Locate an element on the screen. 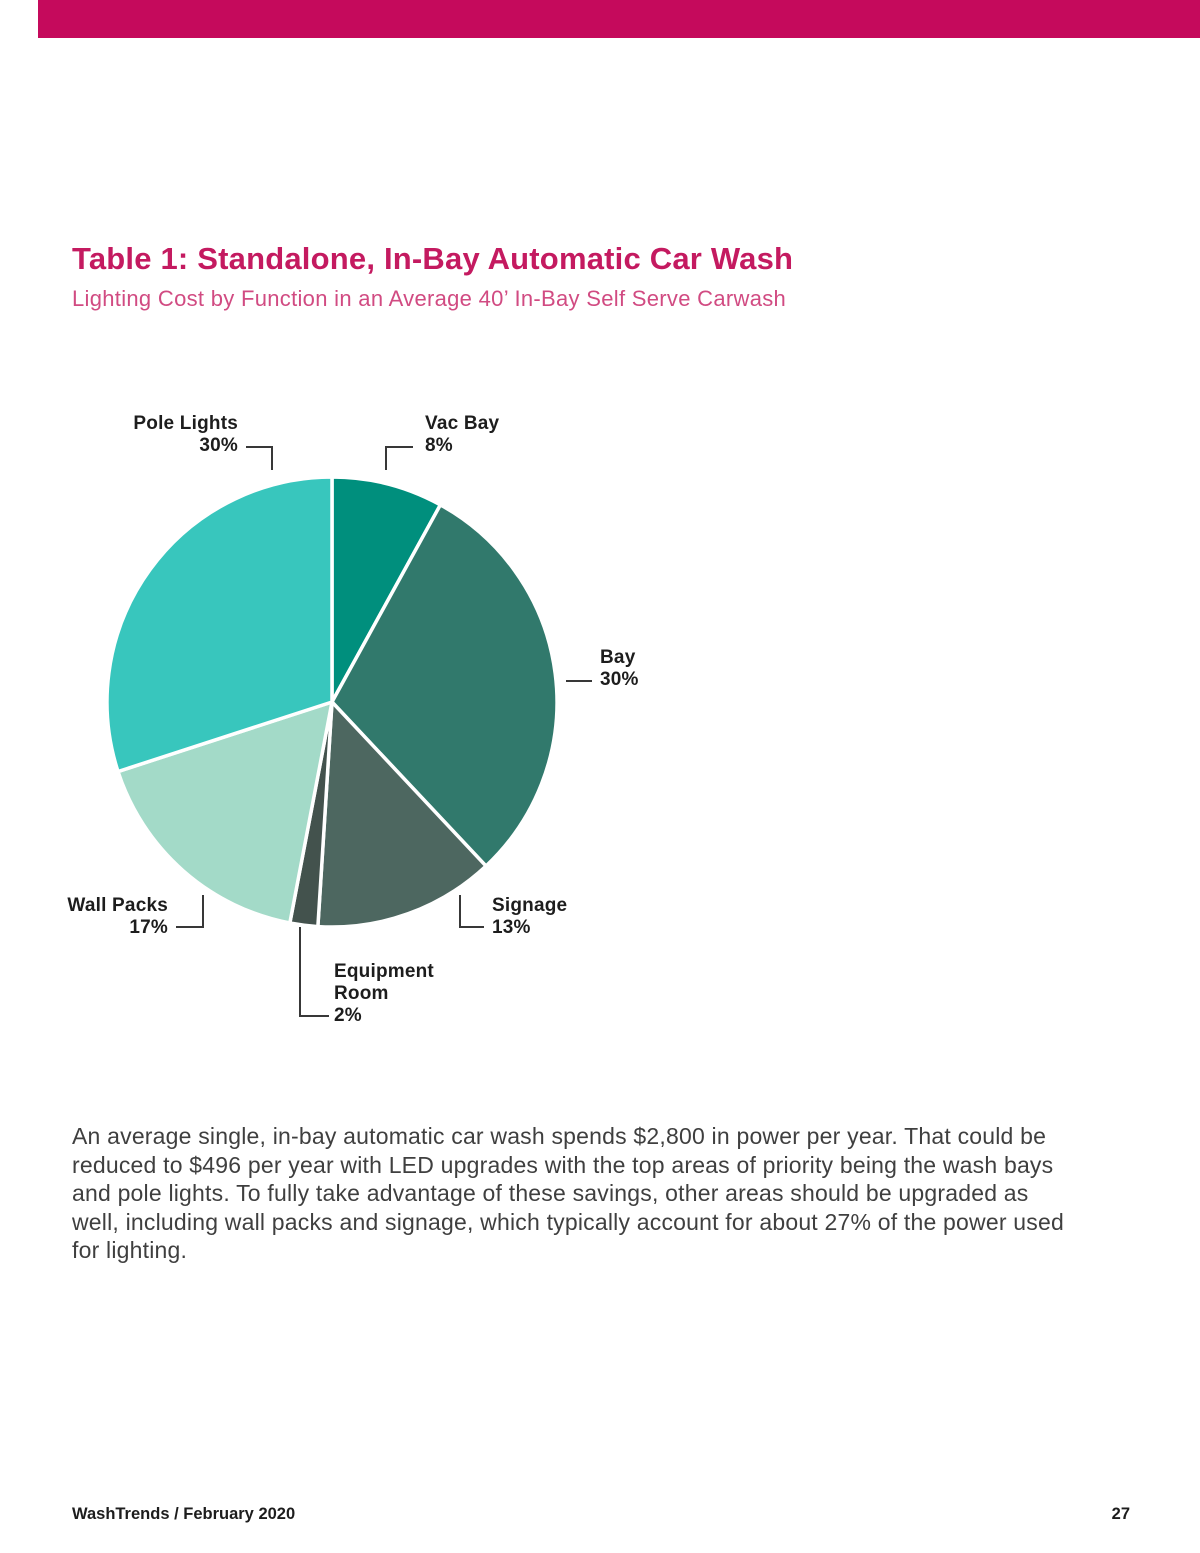 Image resolution: width=1200 pixels, height=1553 pixels. label-signage-pct: 13% is located at coordinates (511, 927).